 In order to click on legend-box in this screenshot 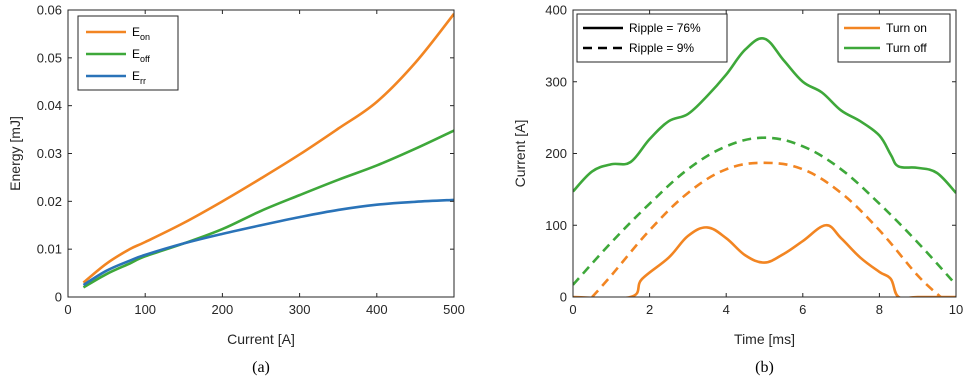, I will do `click(894, 38)`.